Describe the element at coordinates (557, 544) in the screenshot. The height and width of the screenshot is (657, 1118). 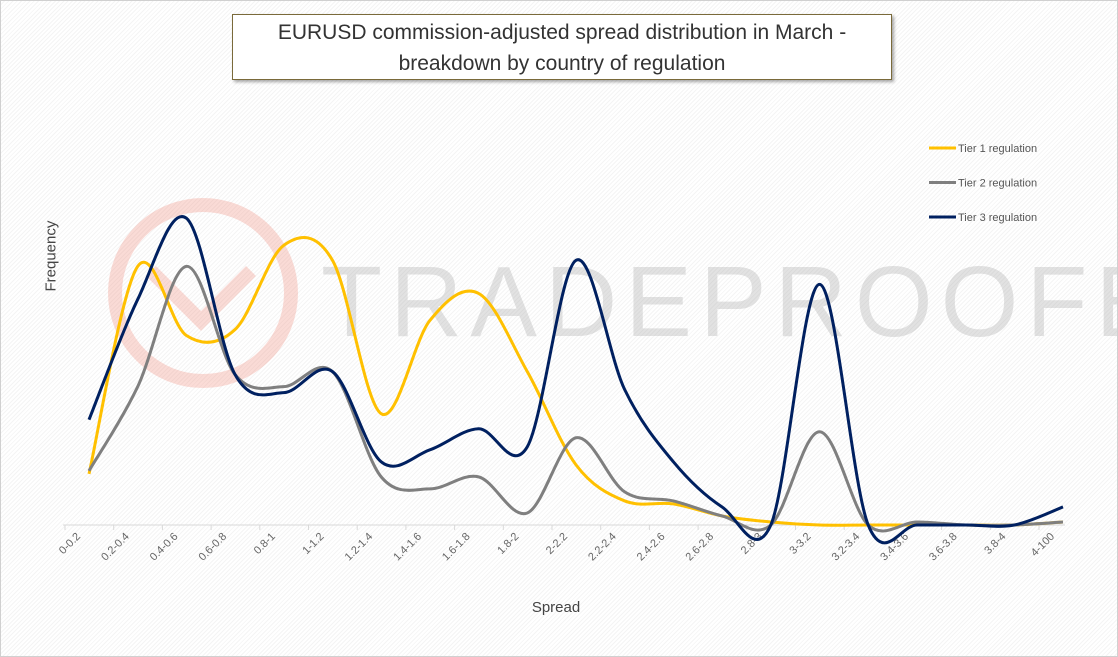
I see `x-tick-label: 2-2.2` at that location.